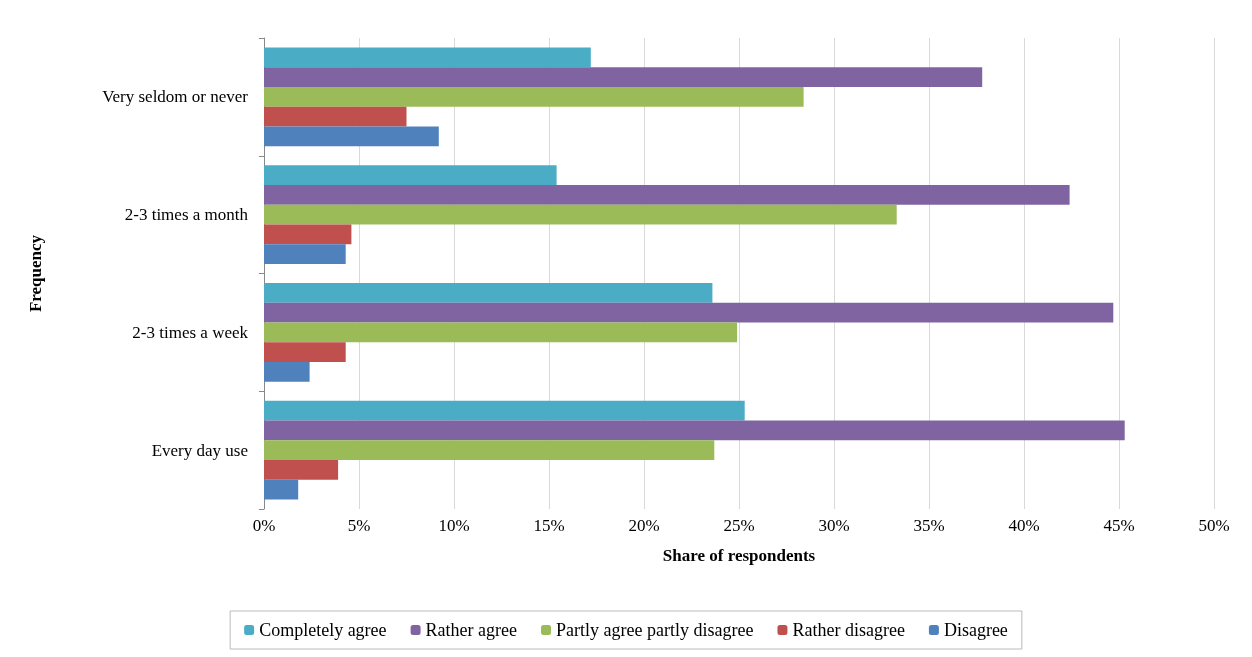 Image resolution: width=1252 pixels, height=657 pixels. I want to click on legend-label: Completely agree, so click(323, 630).